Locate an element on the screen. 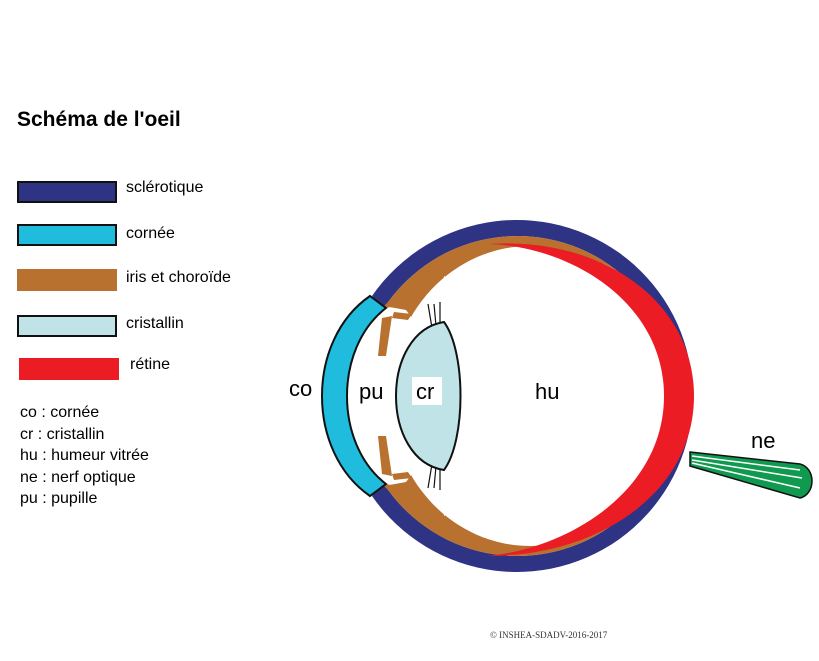 Image resolution: width=819 pixels, height=661 pixels. label-cr-background is located at coordinates (427, 391).